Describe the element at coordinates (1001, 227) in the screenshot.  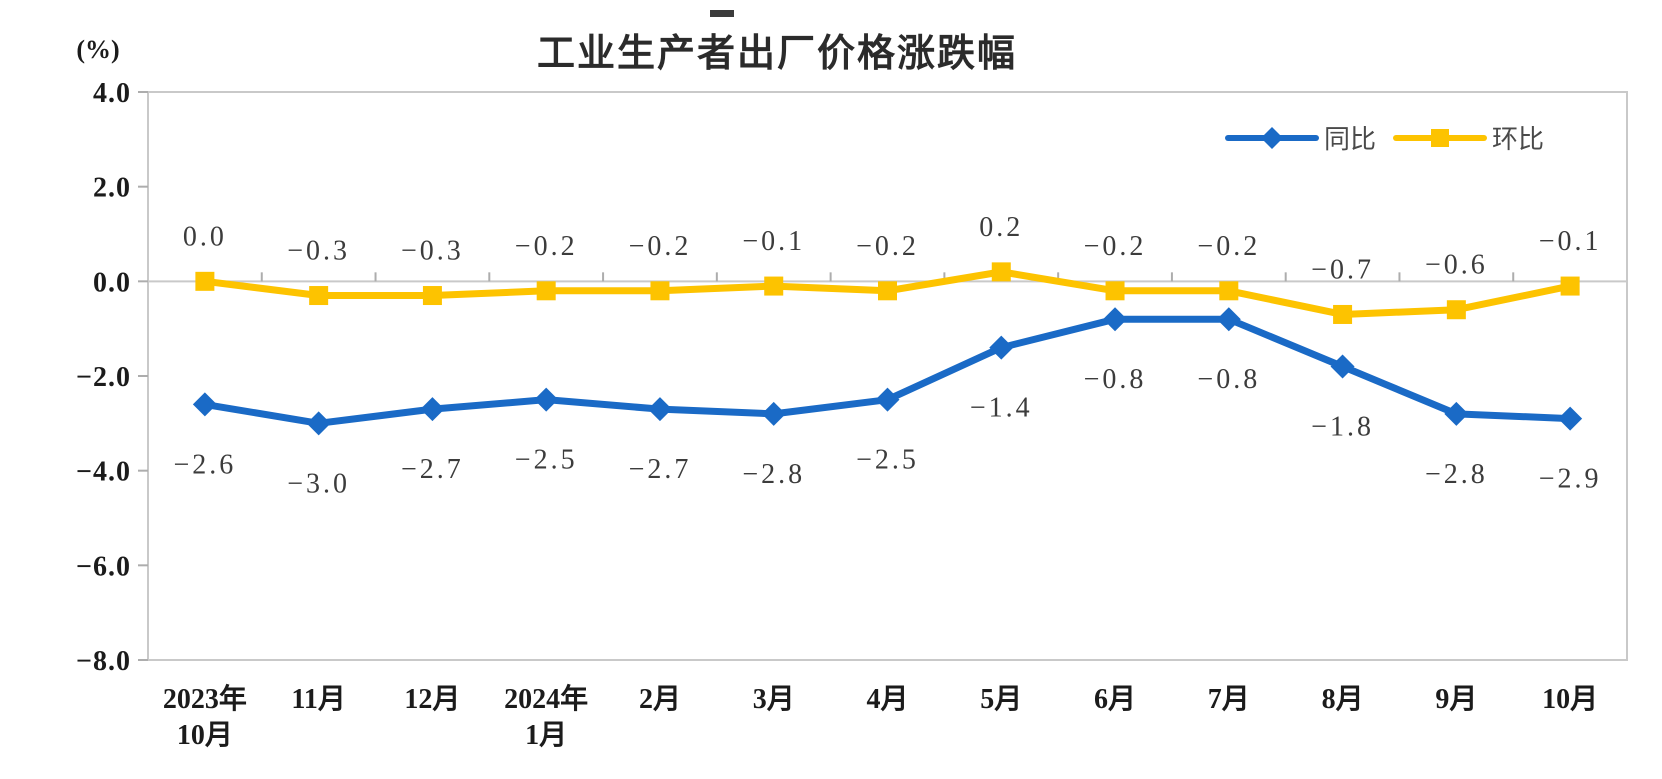
I see `data-label-环比: 0.2` at that location.